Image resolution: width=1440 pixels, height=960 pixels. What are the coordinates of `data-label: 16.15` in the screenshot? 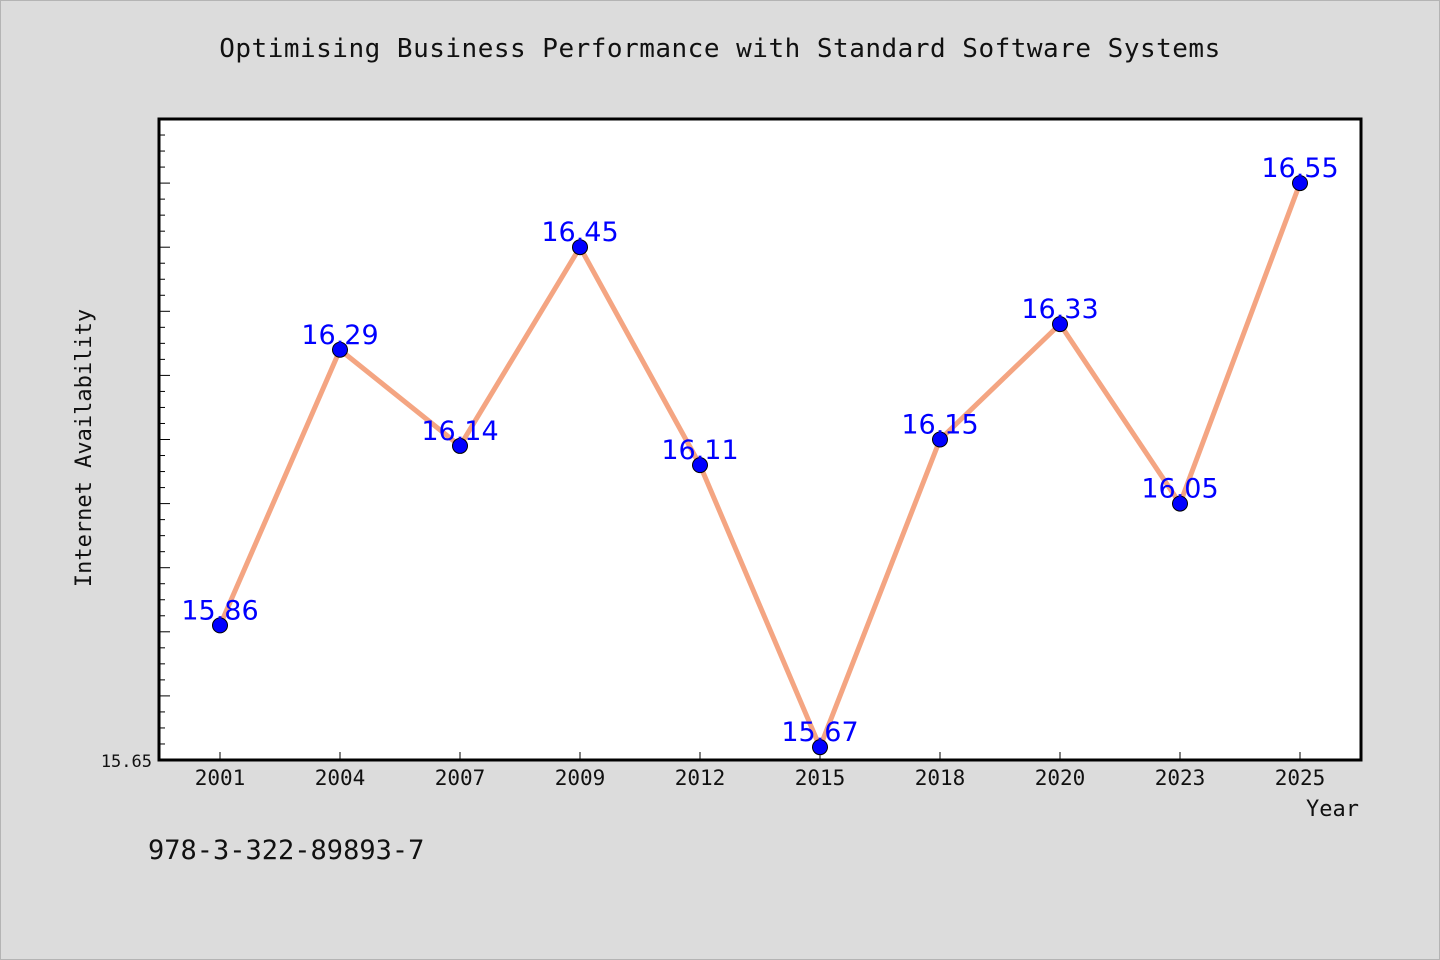 It's located at (939, 425).